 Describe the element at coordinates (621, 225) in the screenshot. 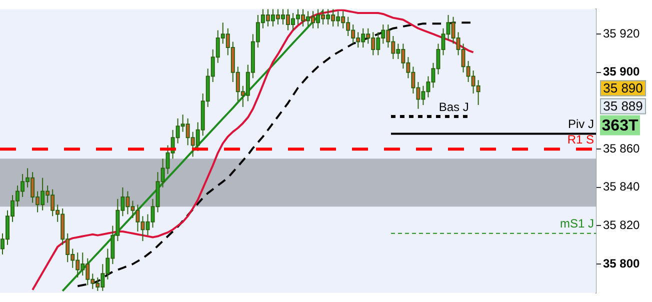

I see `y-tick-label: 35 820` at that location.